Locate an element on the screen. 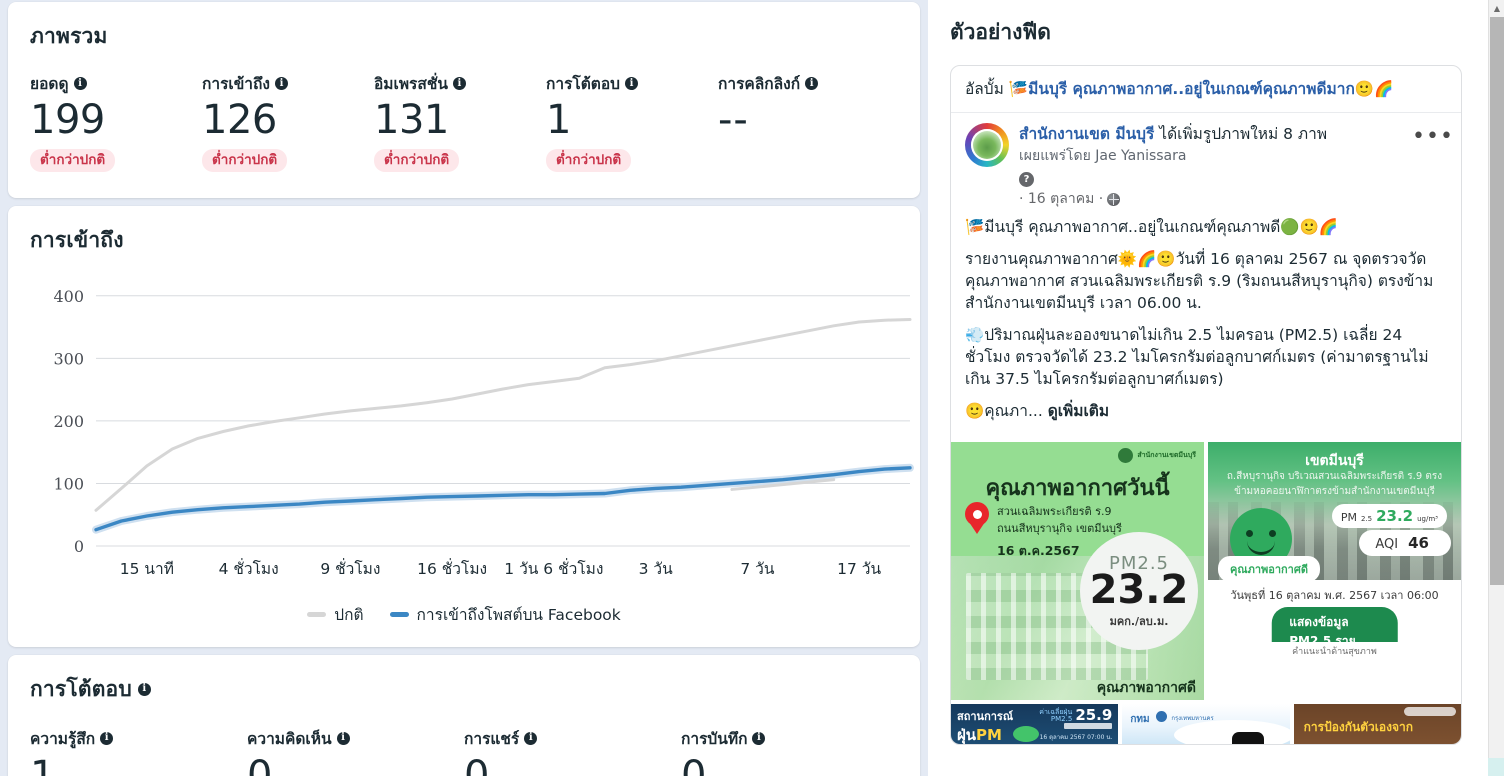  thumb-b-logo-text: กทม is located at coordinates (1140, 720).